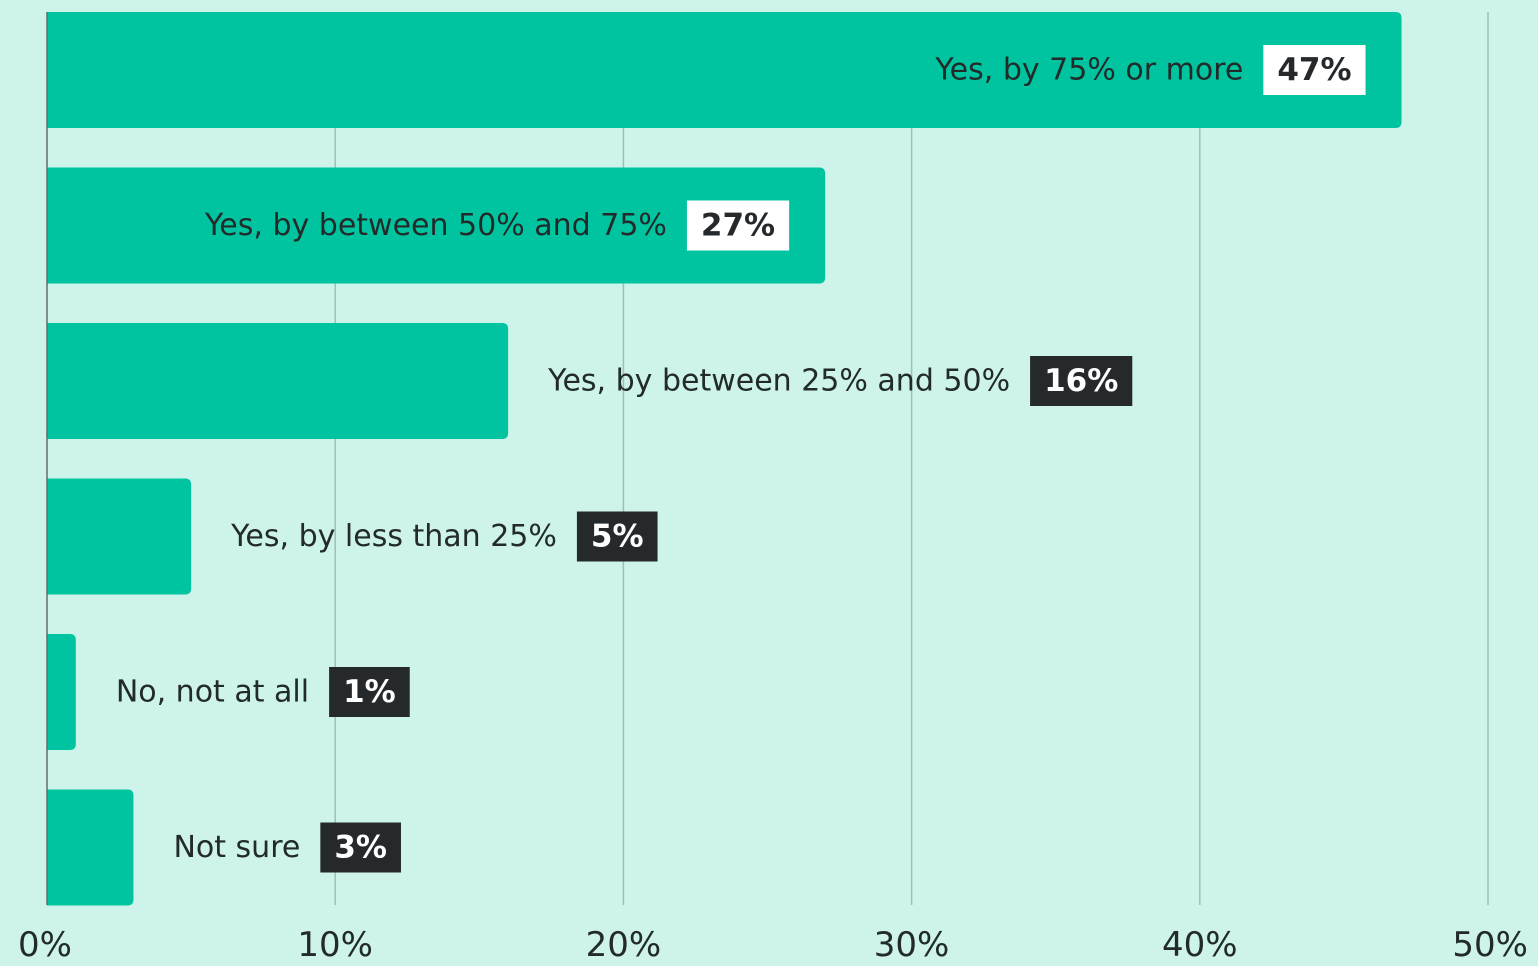 The image size is (1538, 966). What do you see at coordinates (45, 943) in the screenshot?
I see `x-tick-label-0: 0%` at bounding box center [45, 943].